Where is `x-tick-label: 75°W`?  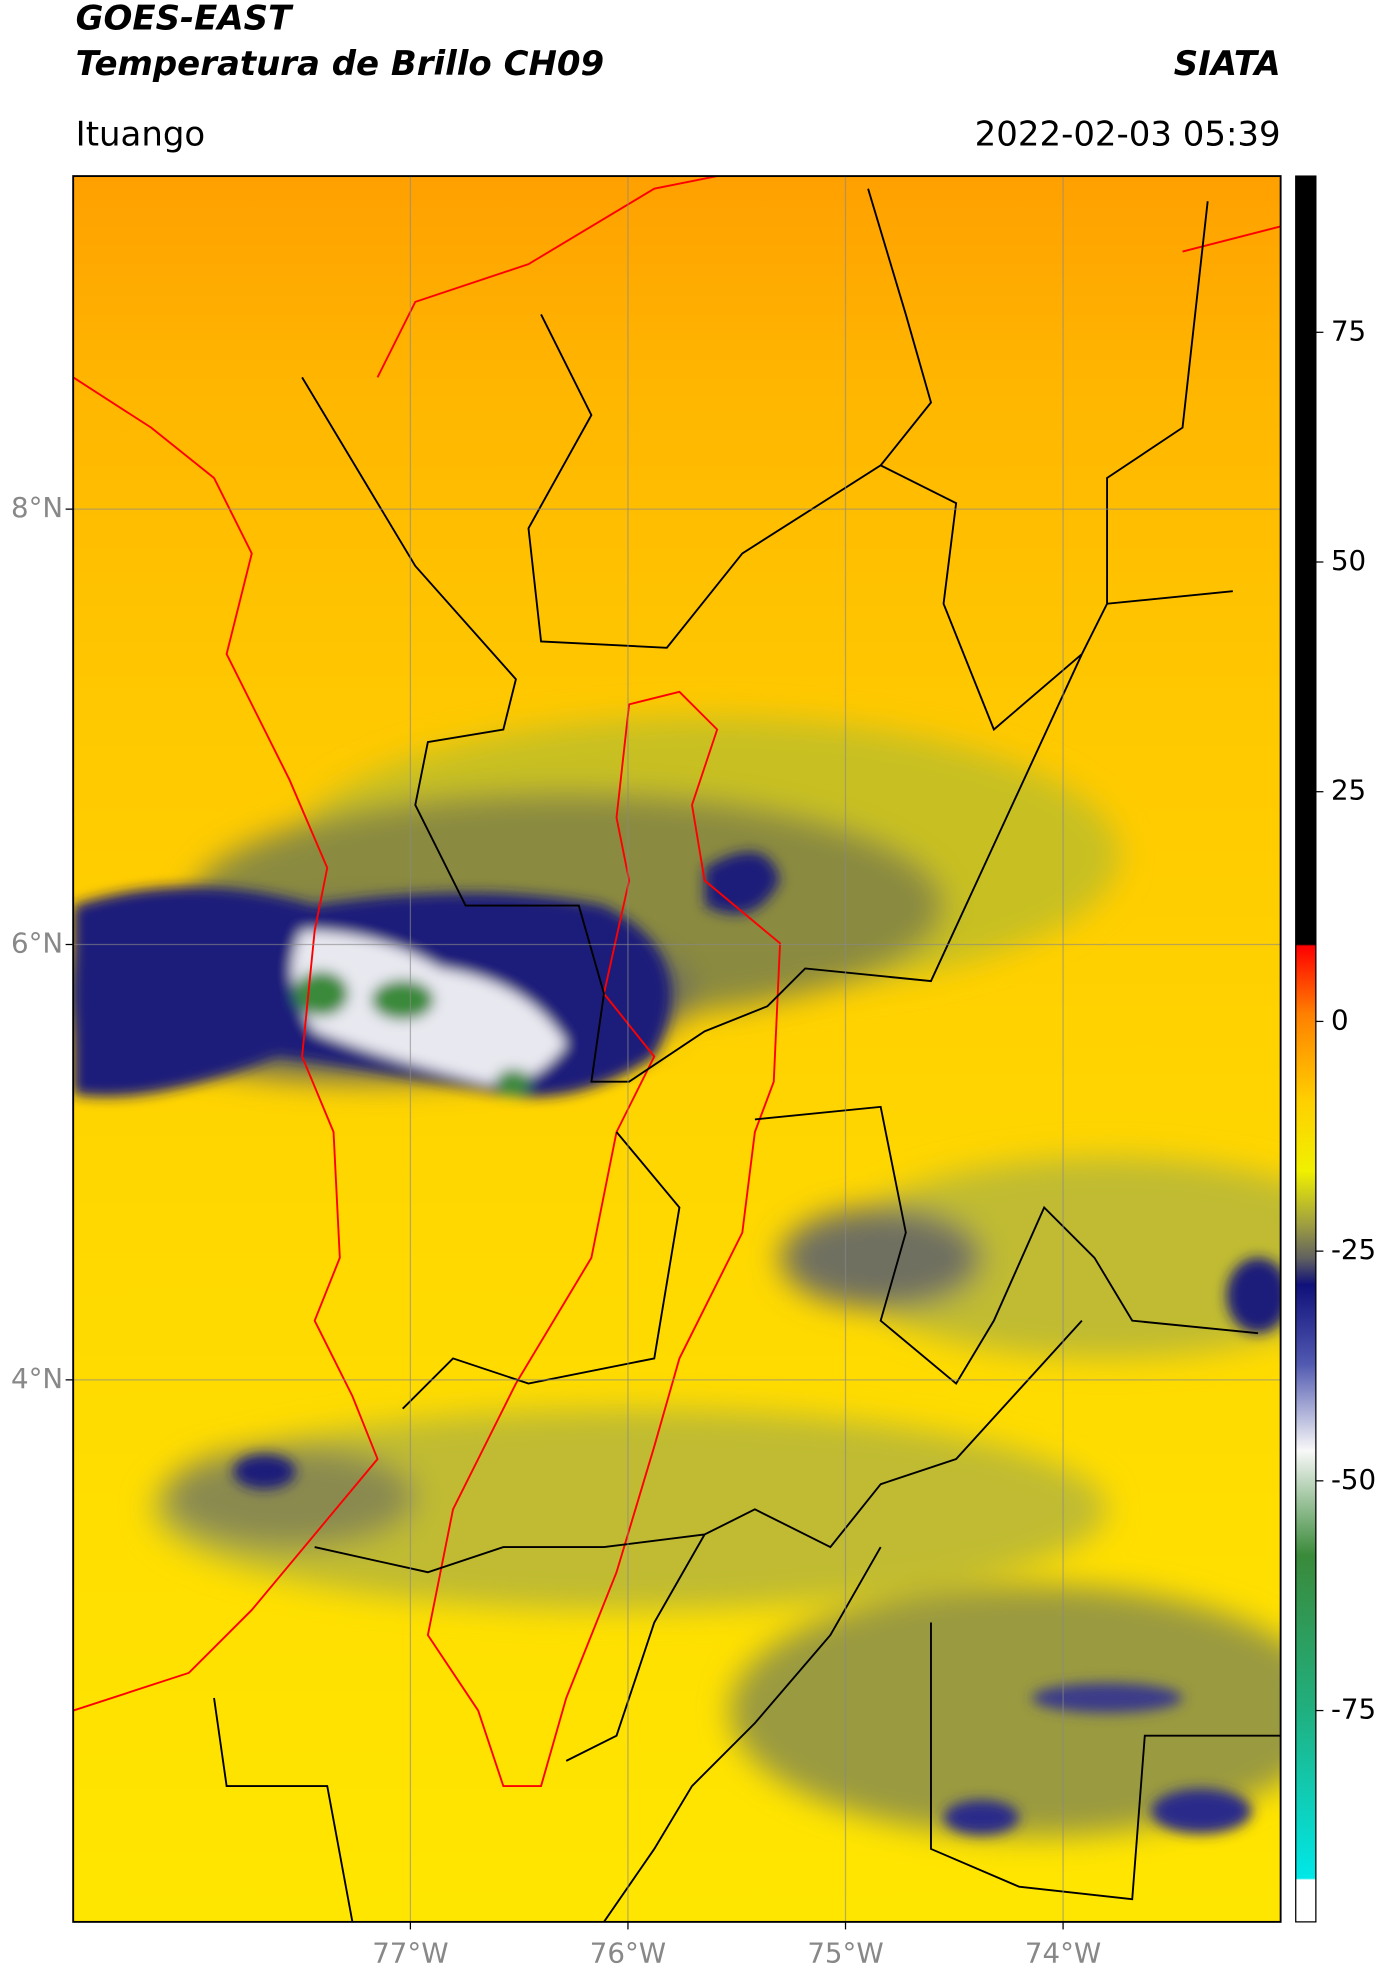
x-tick-label: 75°W is located at coordinates (845, 1953).